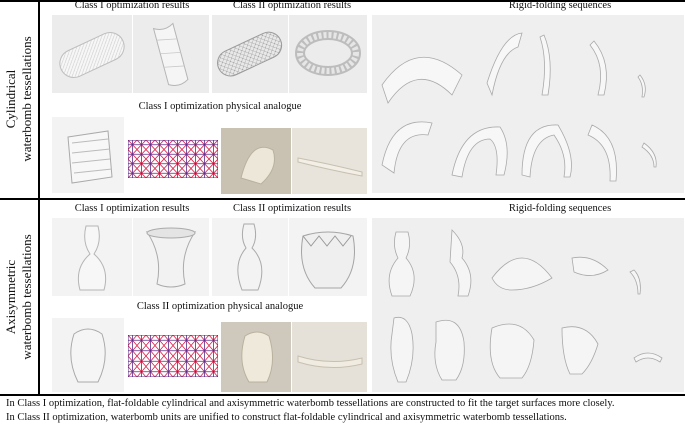  I want to click on cylinder-render-a, so click(92, 55).